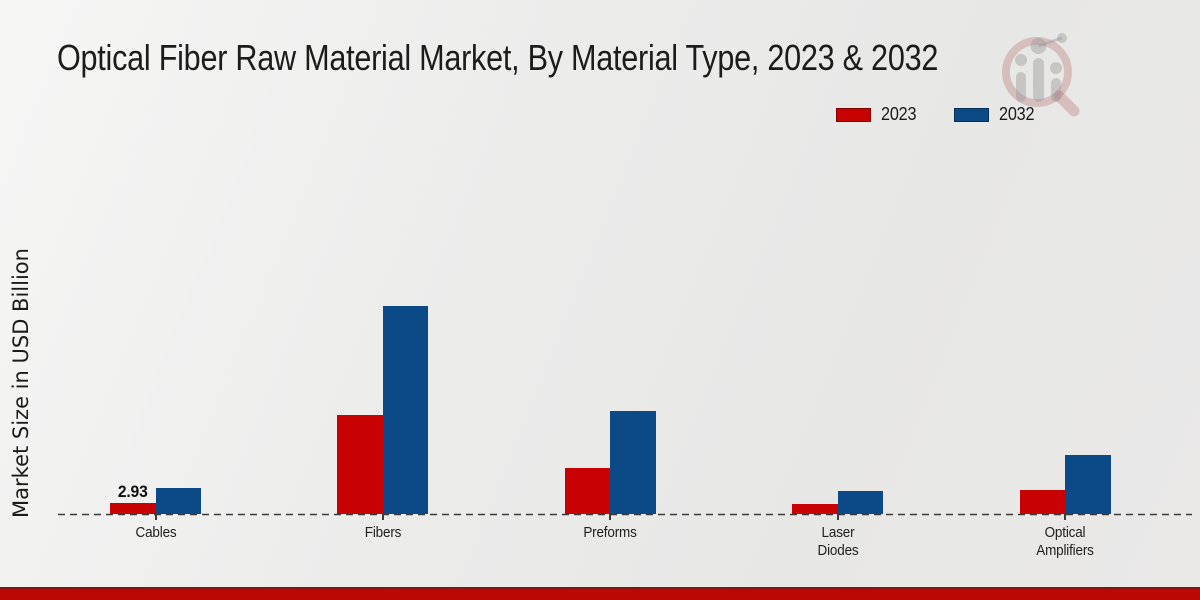 The image size is (1200, 600). Describe the element at coordinates (860, 502) in the screenshot. I see `bar-2032-laser-diodes` at that location.